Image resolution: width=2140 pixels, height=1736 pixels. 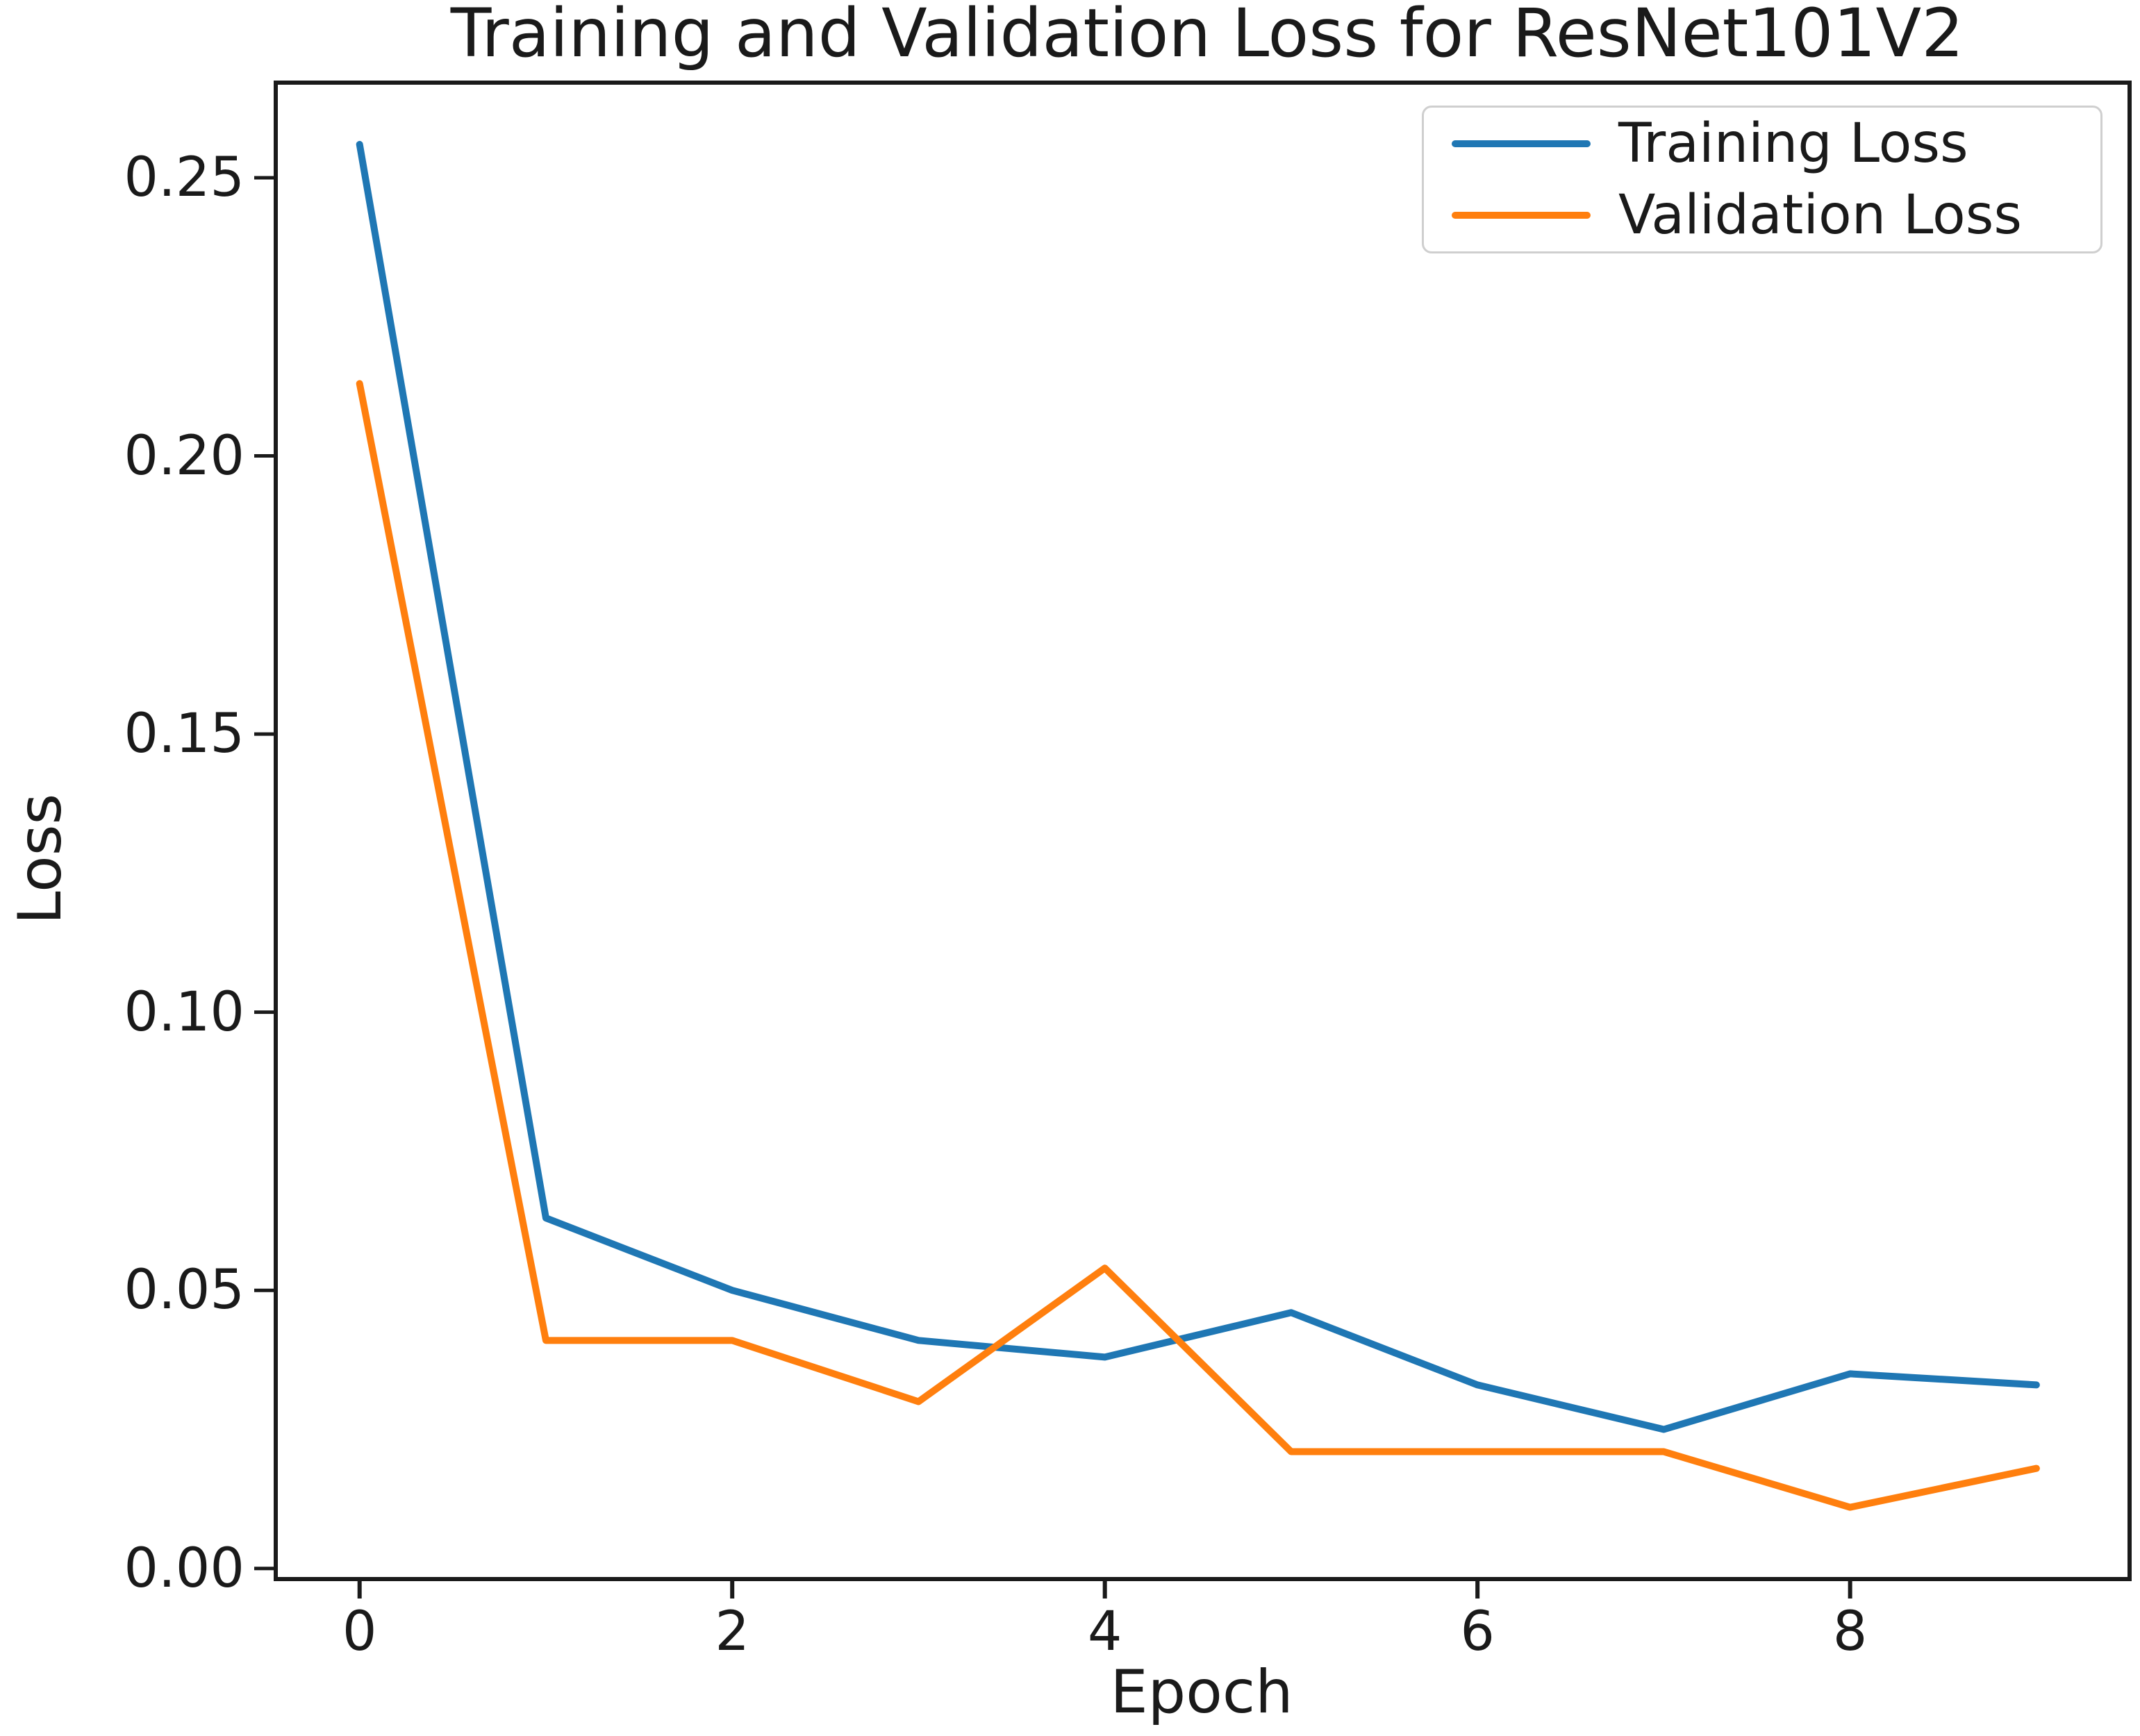 What do you see at coordinates (184, 455) in the screenshot?
I see `y-tick-label: 0.20` at bounding box center [184, 455].